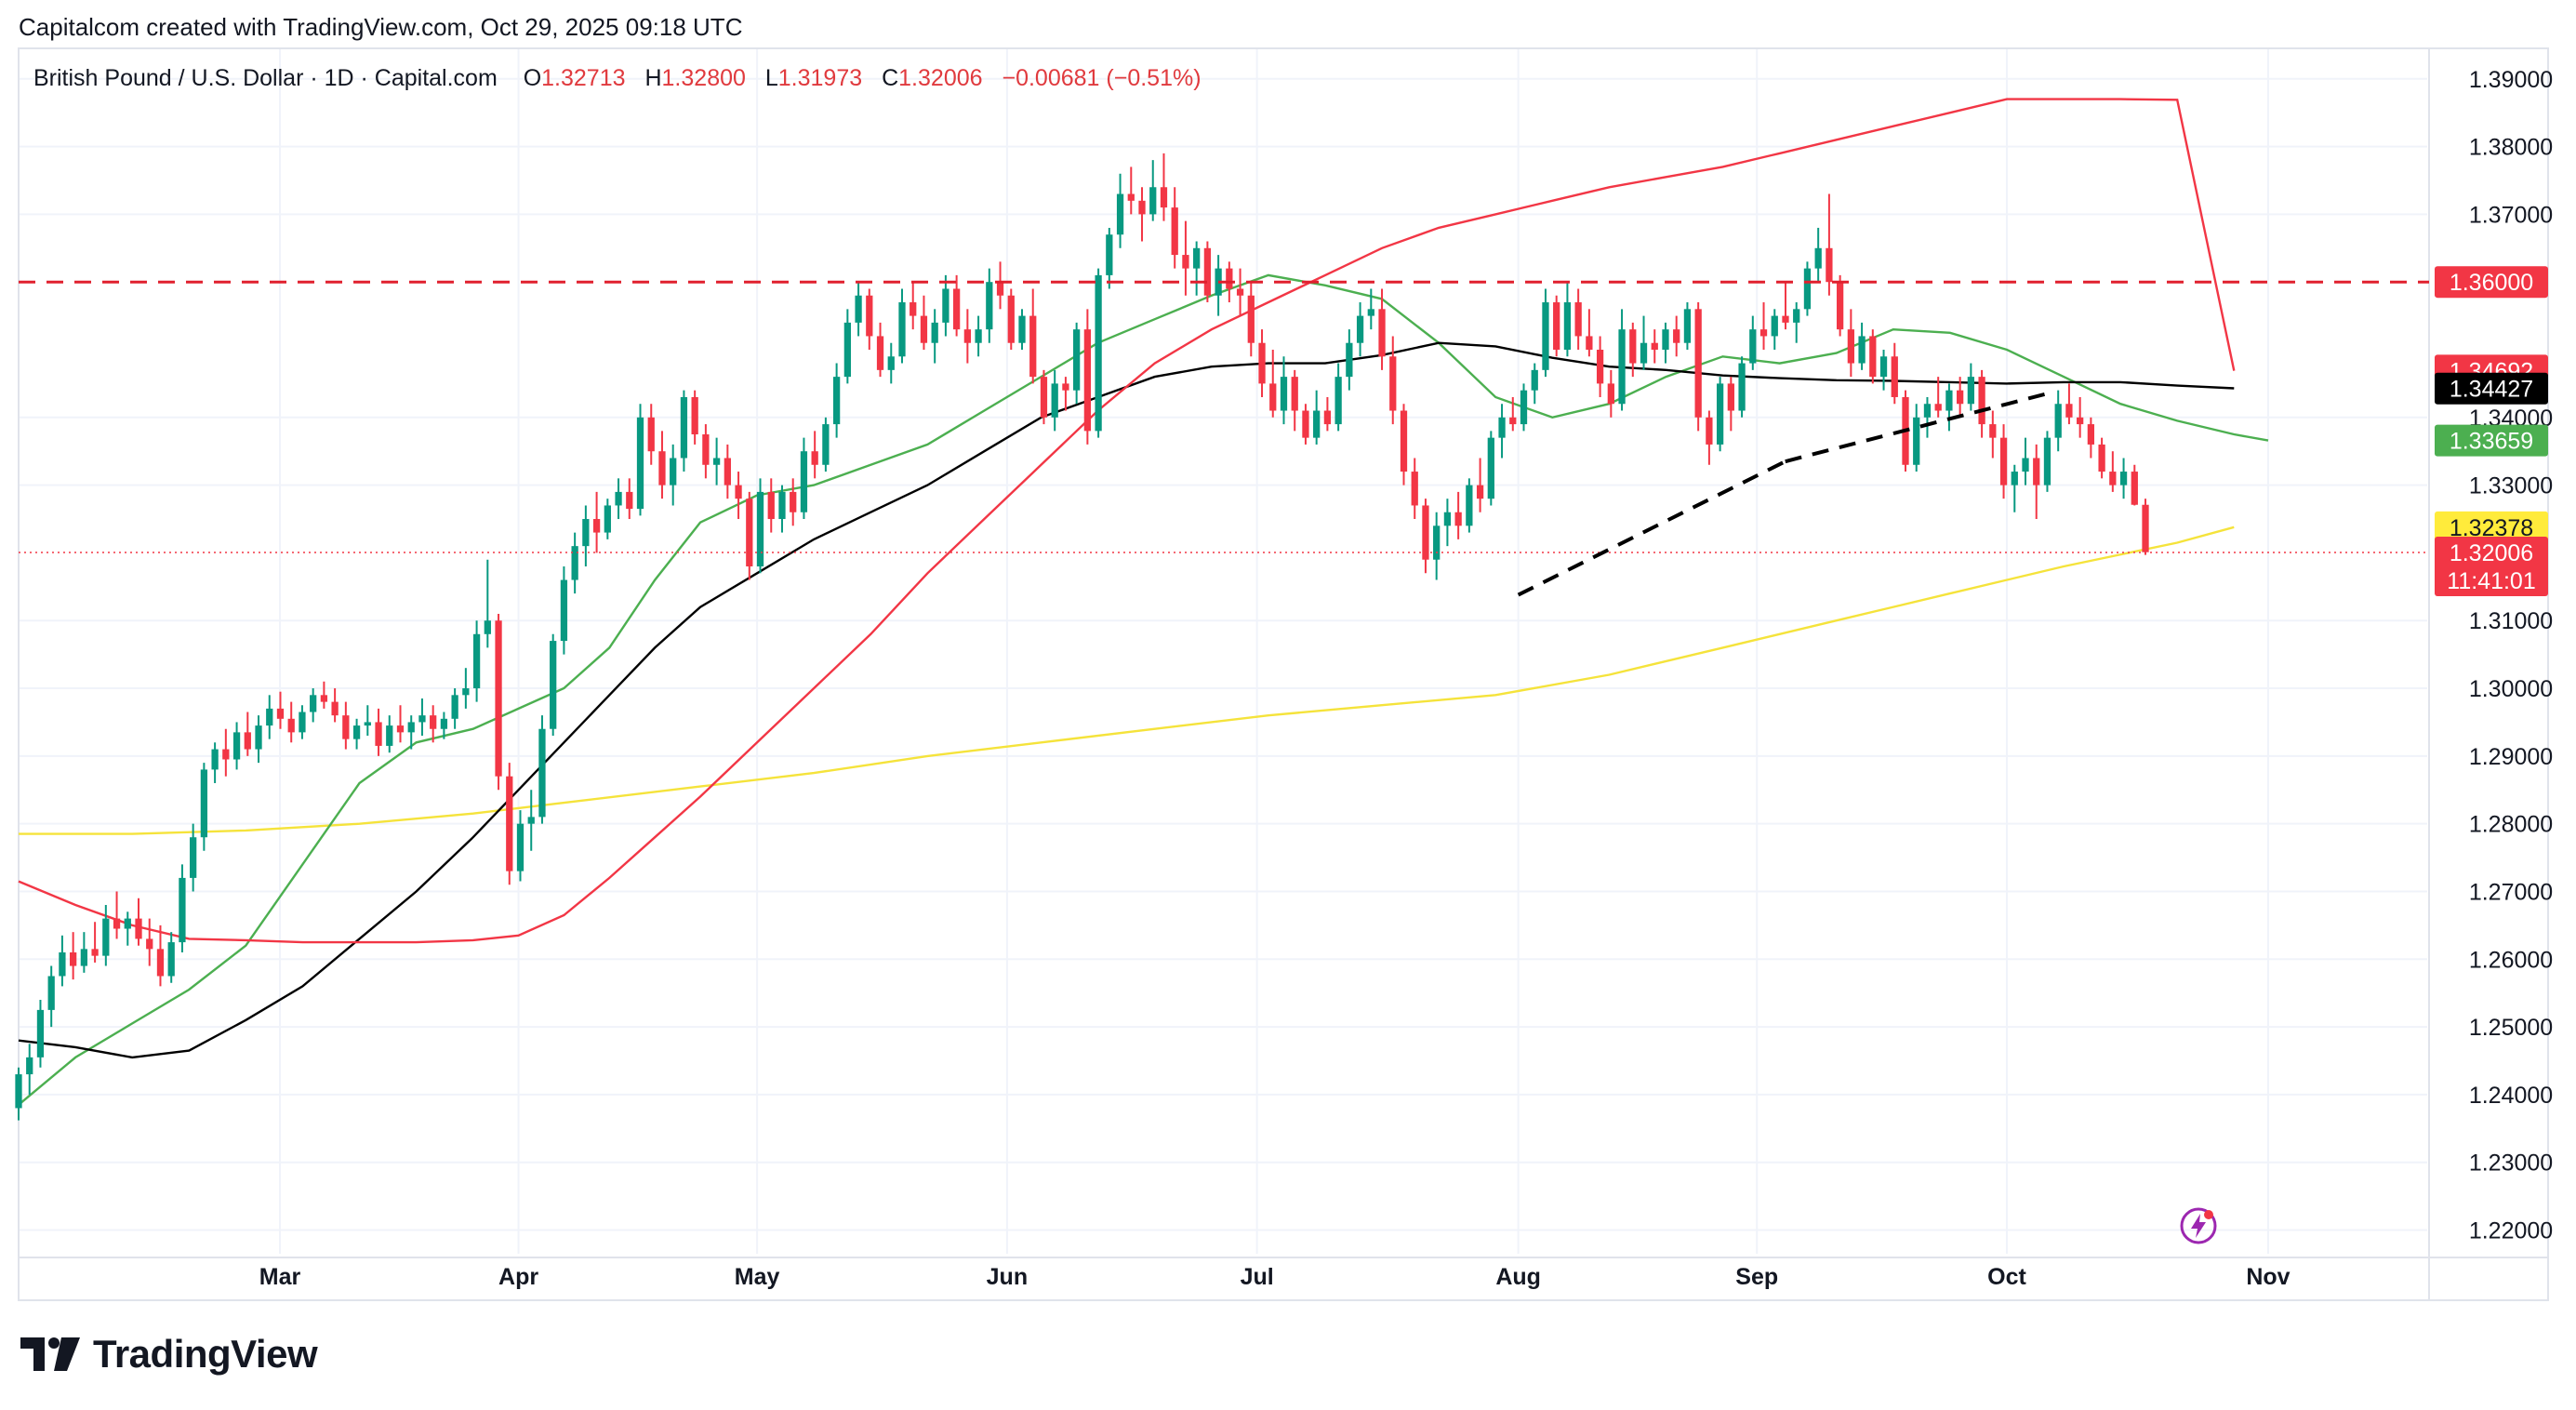 The image size is (2576, 1410). Describe the element at coordinates (771, 78) in the screenshot. I see `low-label: L` at that location.